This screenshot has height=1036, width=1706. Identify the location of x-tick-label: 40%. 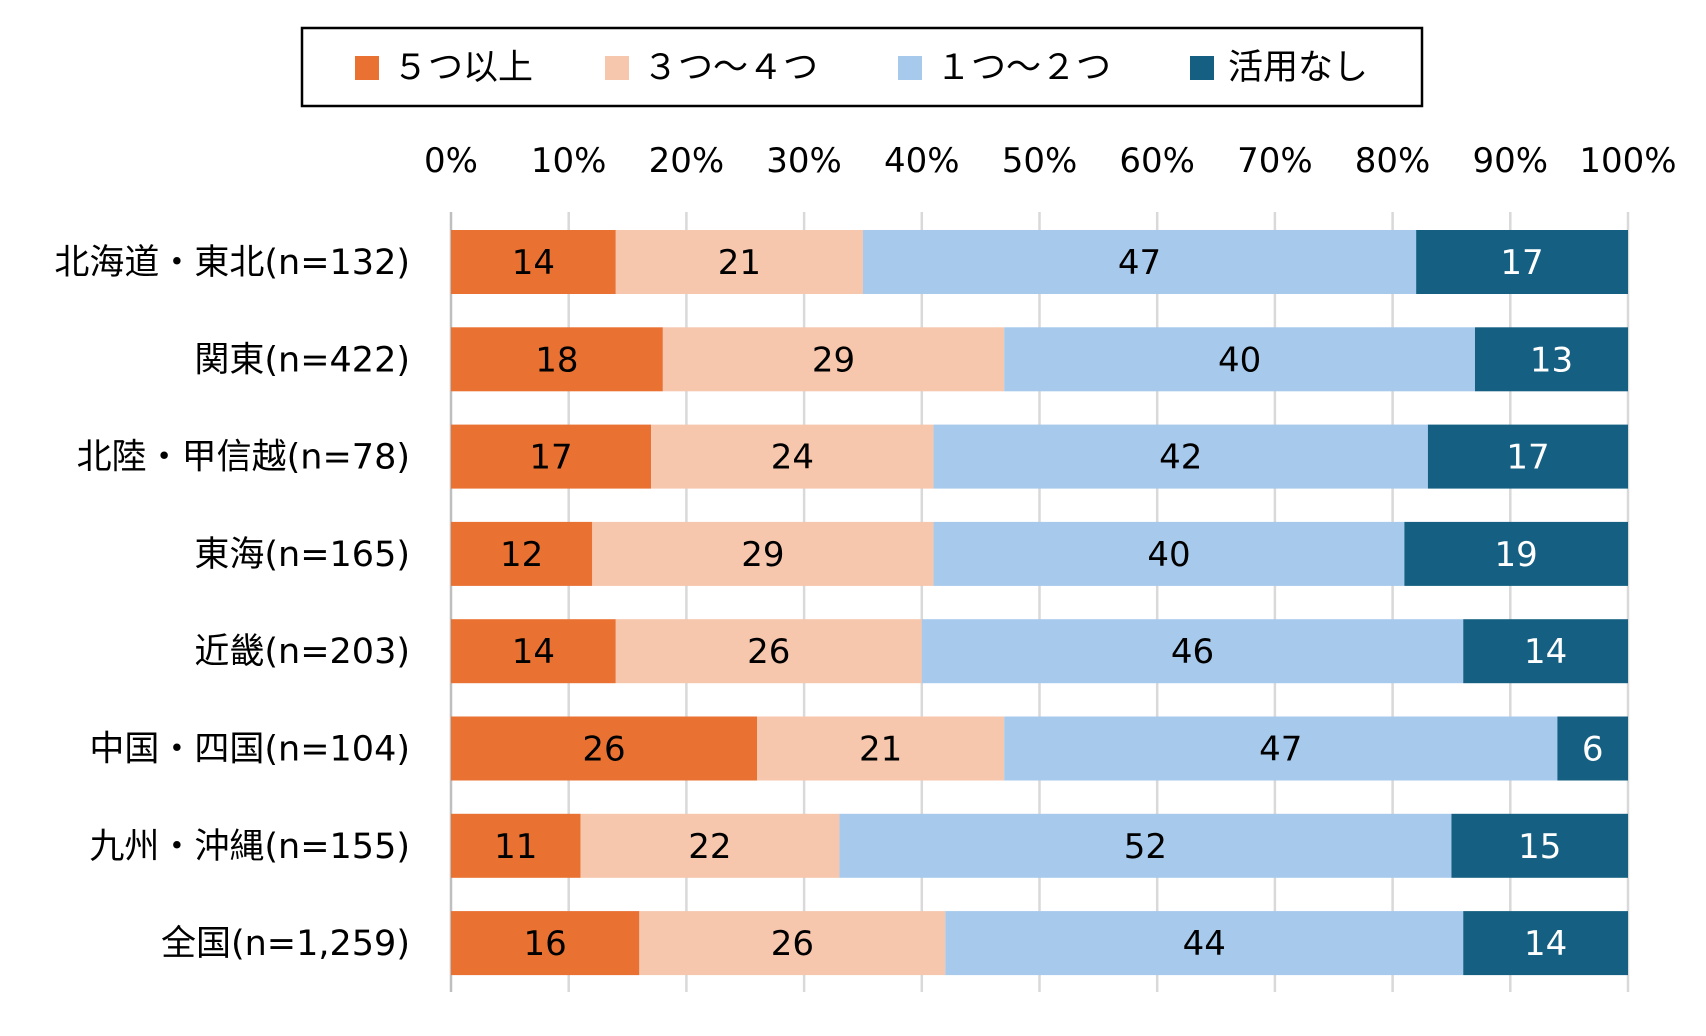
(922, 161).